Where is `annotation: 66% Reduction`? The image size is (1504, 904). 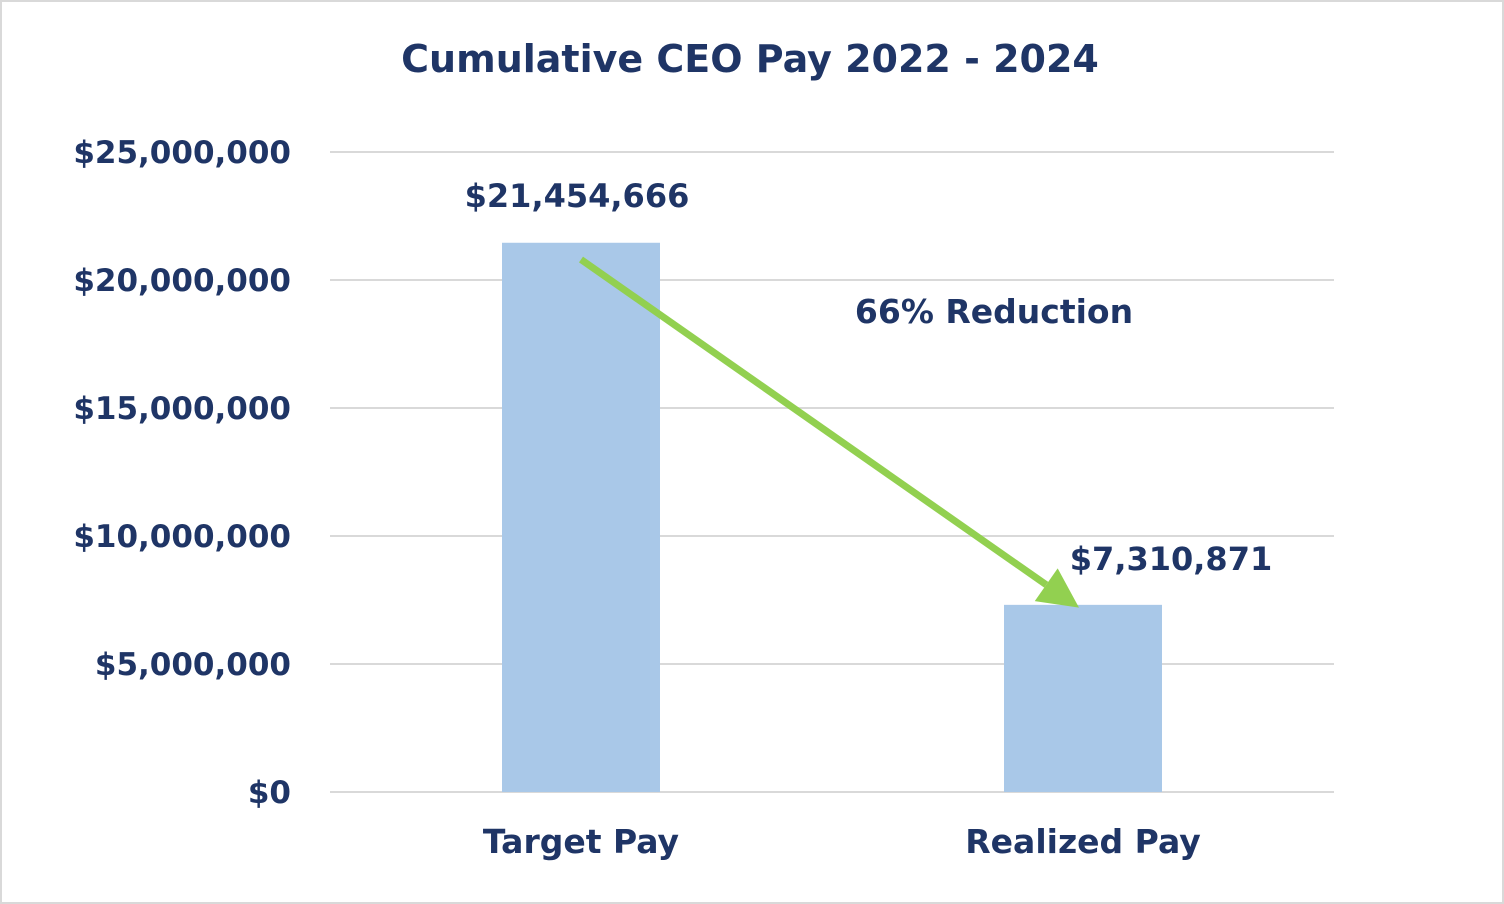
annotation: 66% Reduction is located at coordinates (855, 432).